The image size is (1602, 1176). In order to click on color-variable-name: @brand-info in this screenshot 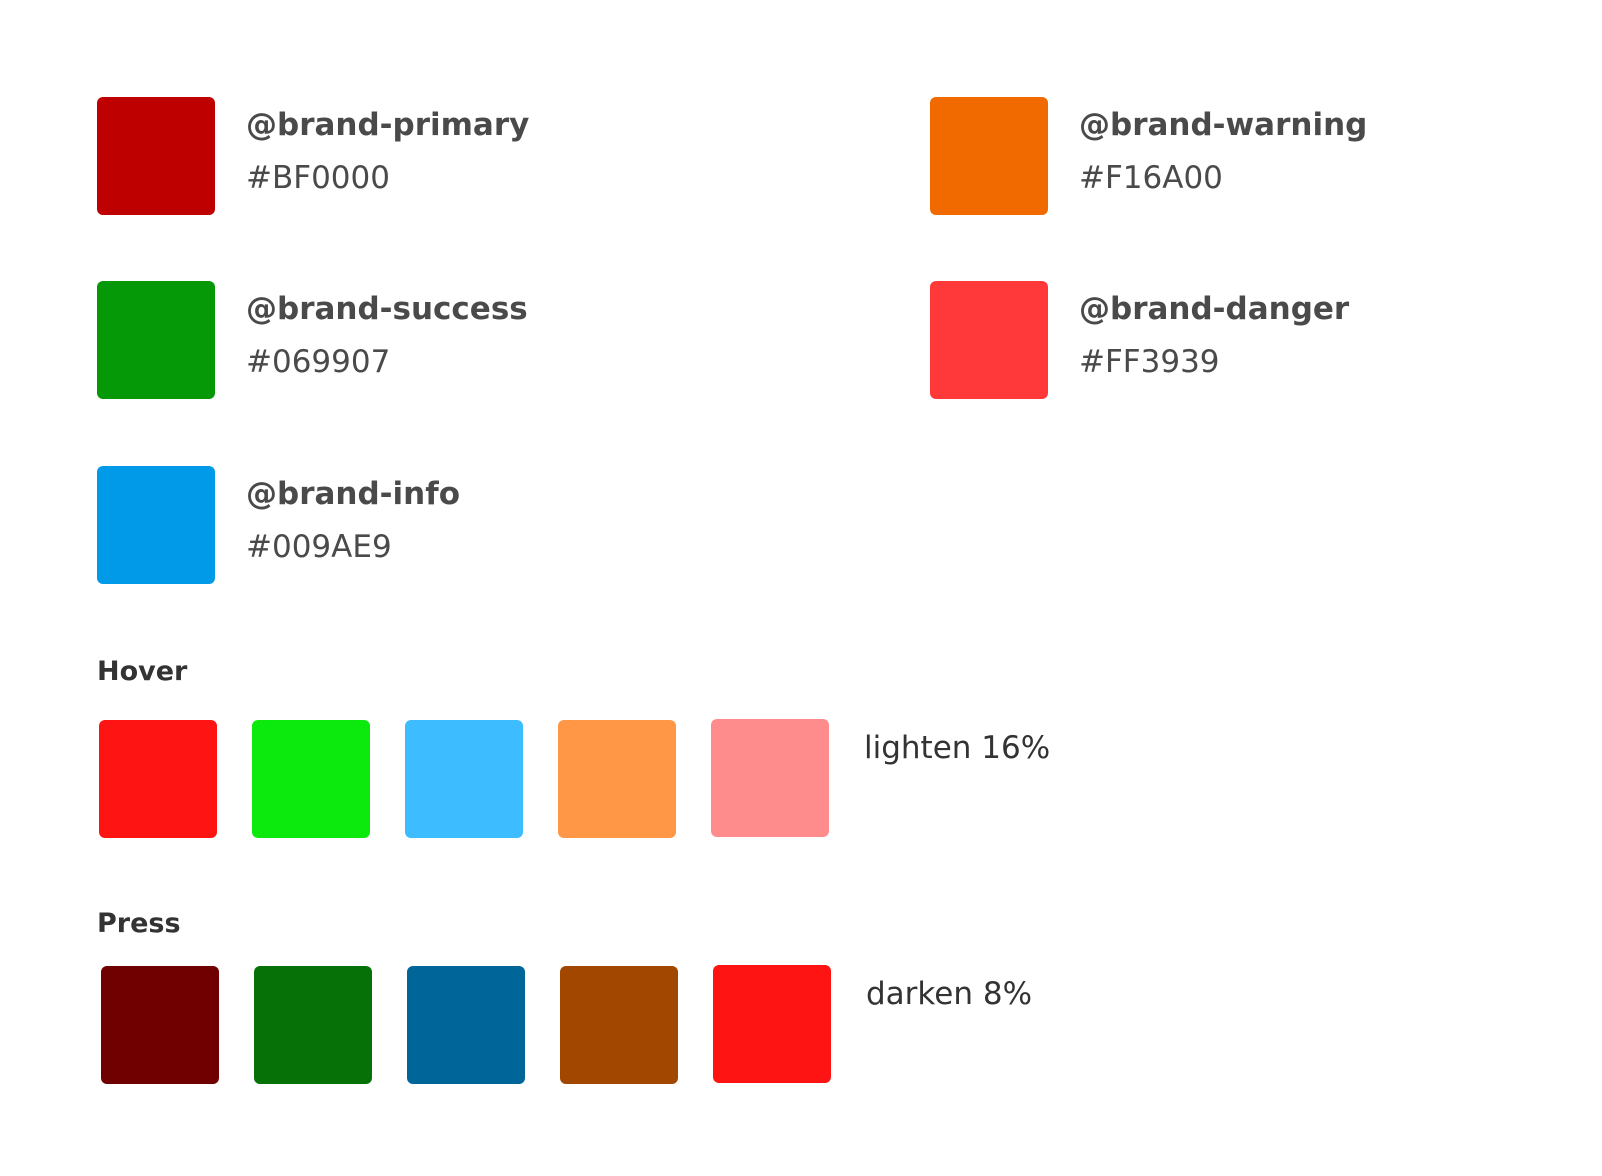, I will do `click(353, 494)`.